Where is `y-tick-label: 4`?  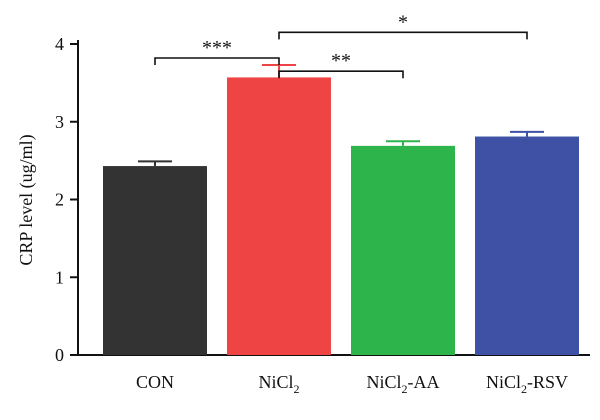 y-tick-label: 4 is located at coordinates (59, 44).